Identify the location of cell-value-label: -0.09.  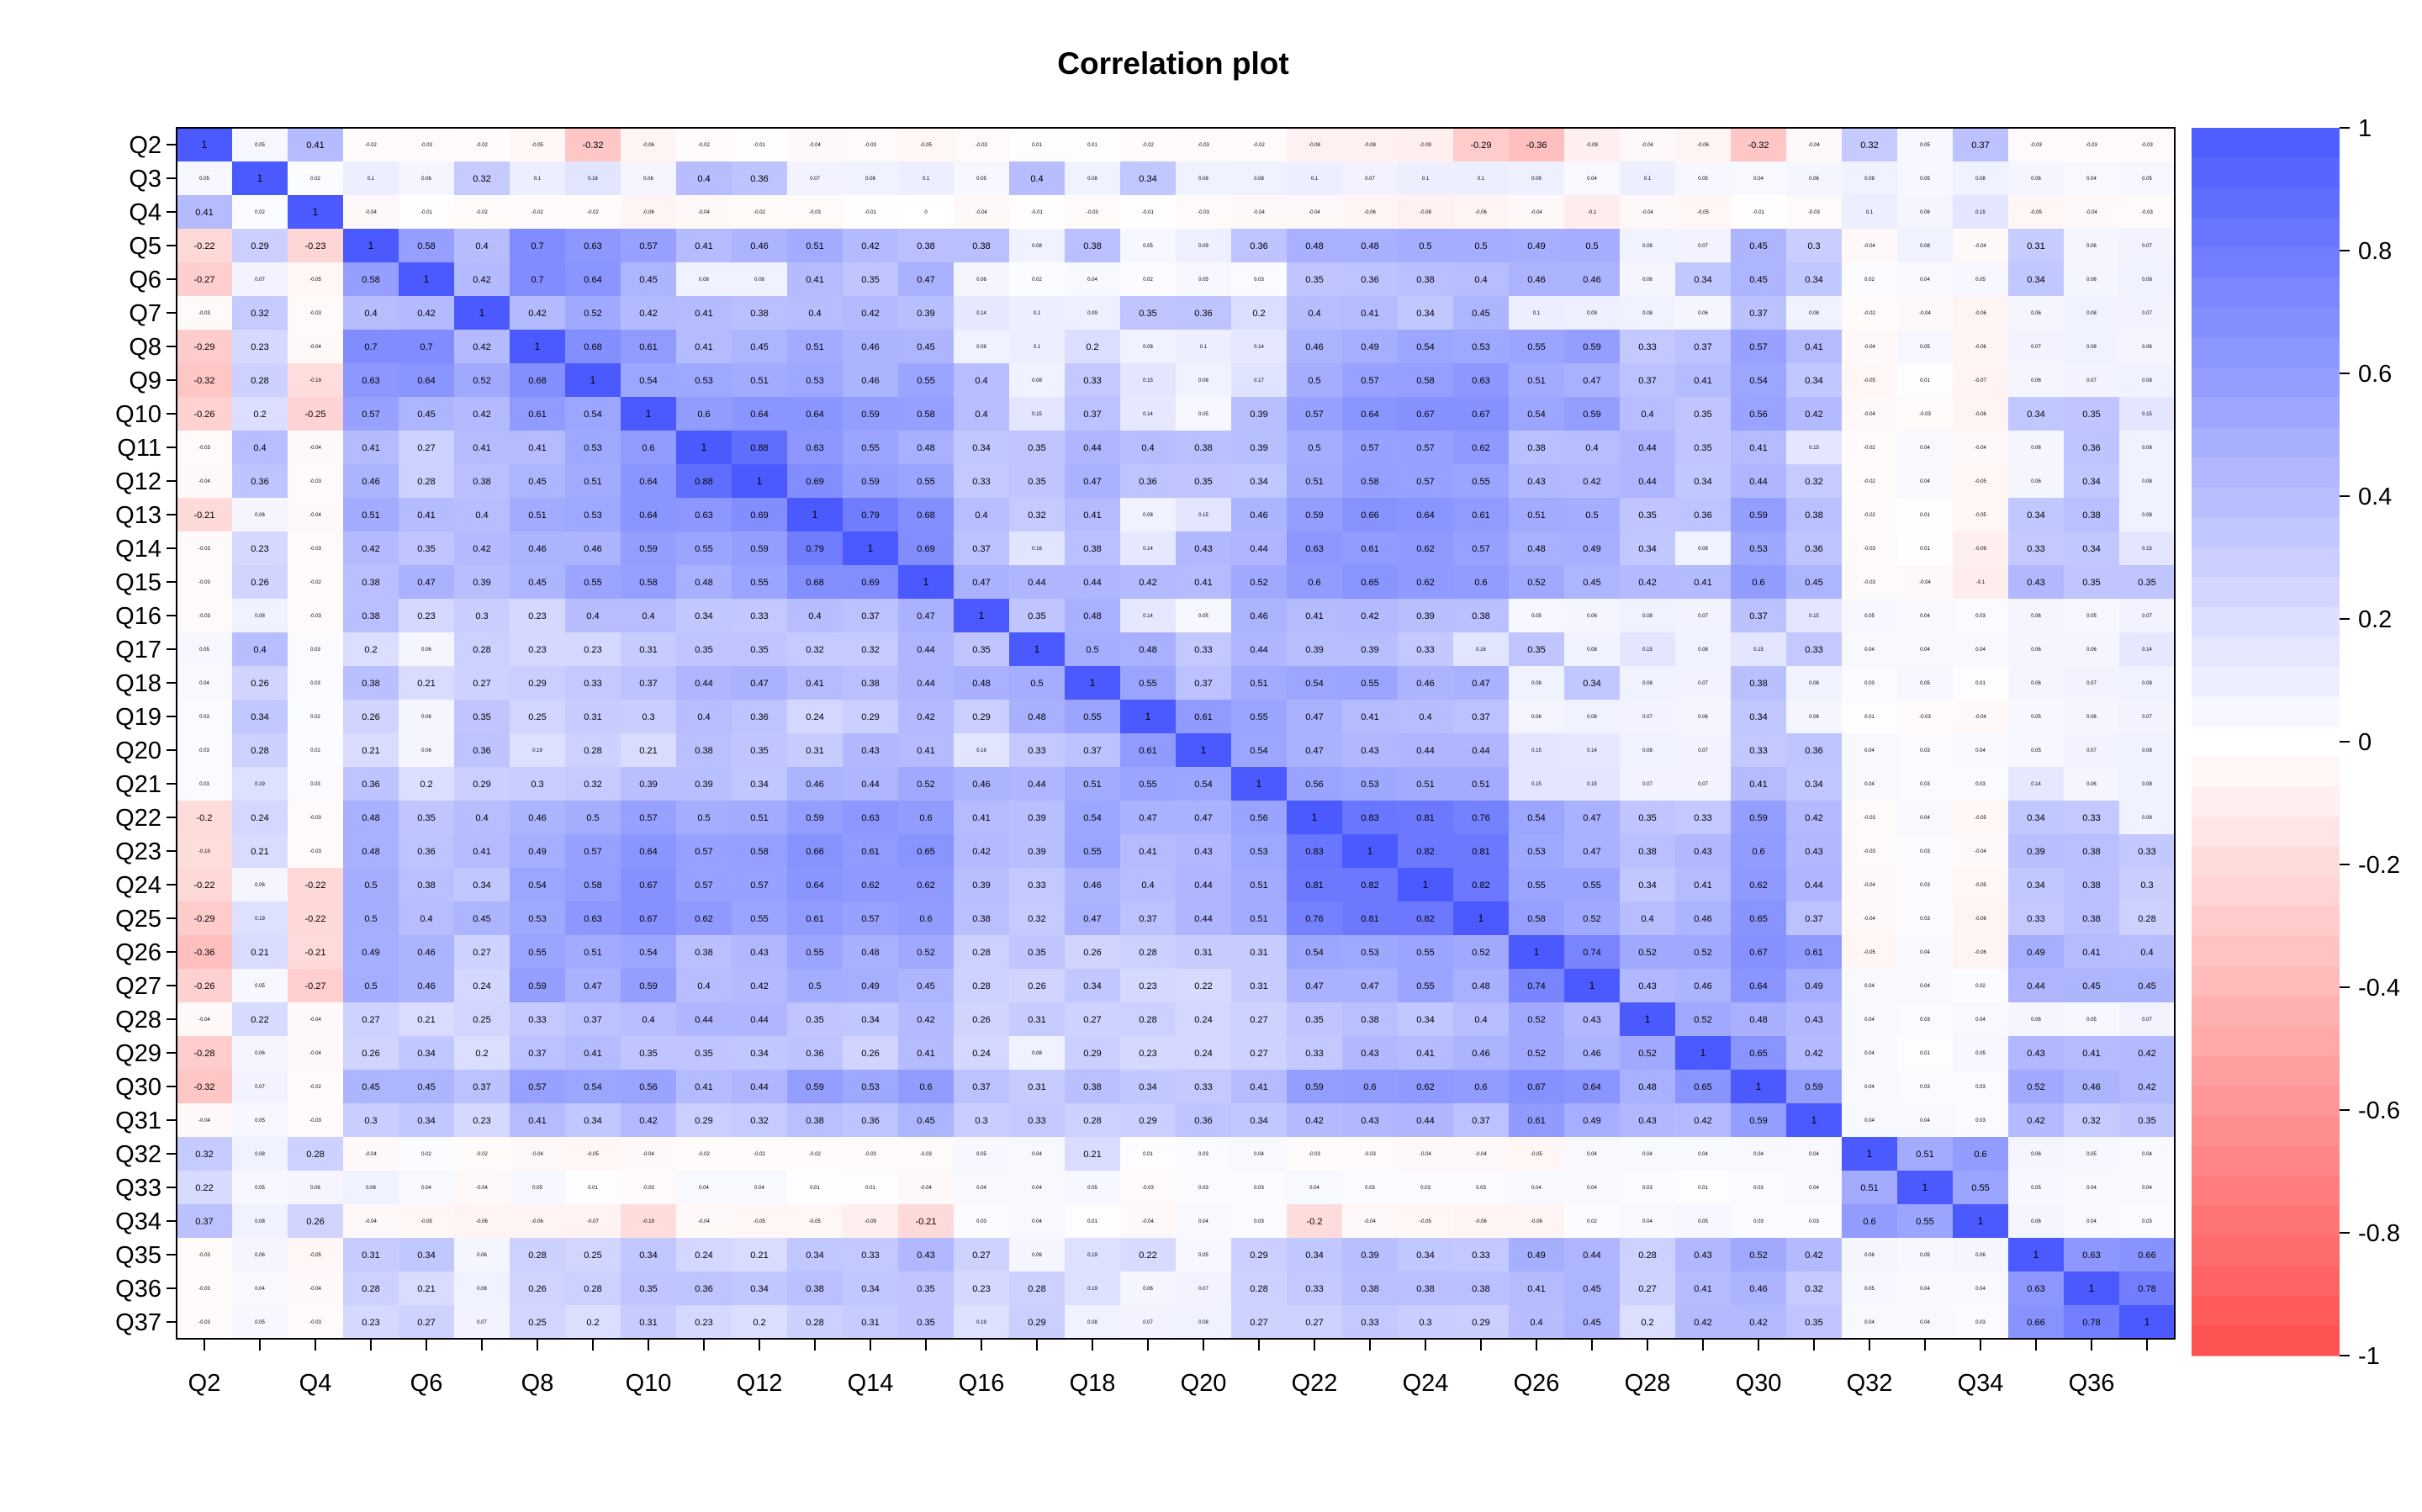
(1980, 549).